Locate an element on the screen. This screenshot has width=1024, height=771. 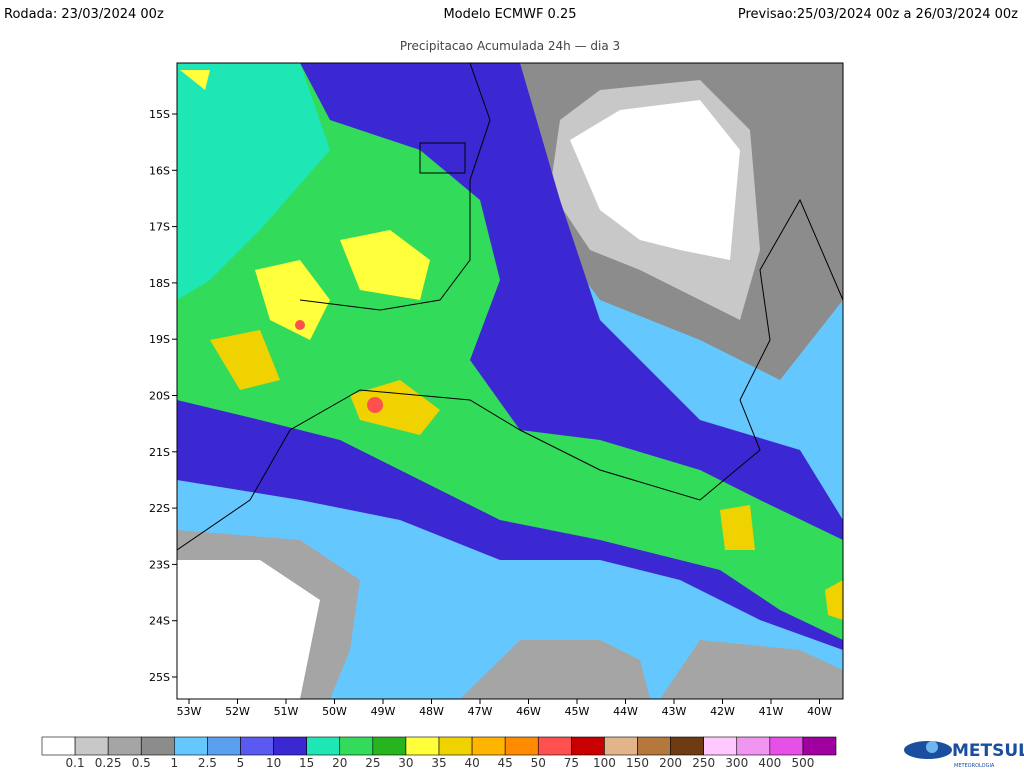
colorbar-label: 100 is located at coordinates (604, 763).